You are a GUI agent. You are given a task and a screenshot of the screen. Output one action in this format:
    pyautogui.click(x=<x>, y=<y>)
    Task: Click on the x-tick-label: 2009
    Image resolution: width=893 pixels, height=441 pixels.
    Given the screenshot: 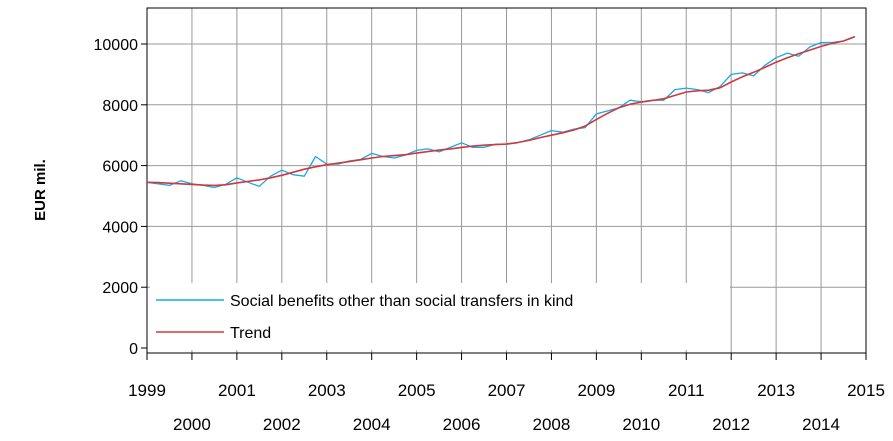 What is the action you would take?
    pyautogui.click(x=596, y=390)
    